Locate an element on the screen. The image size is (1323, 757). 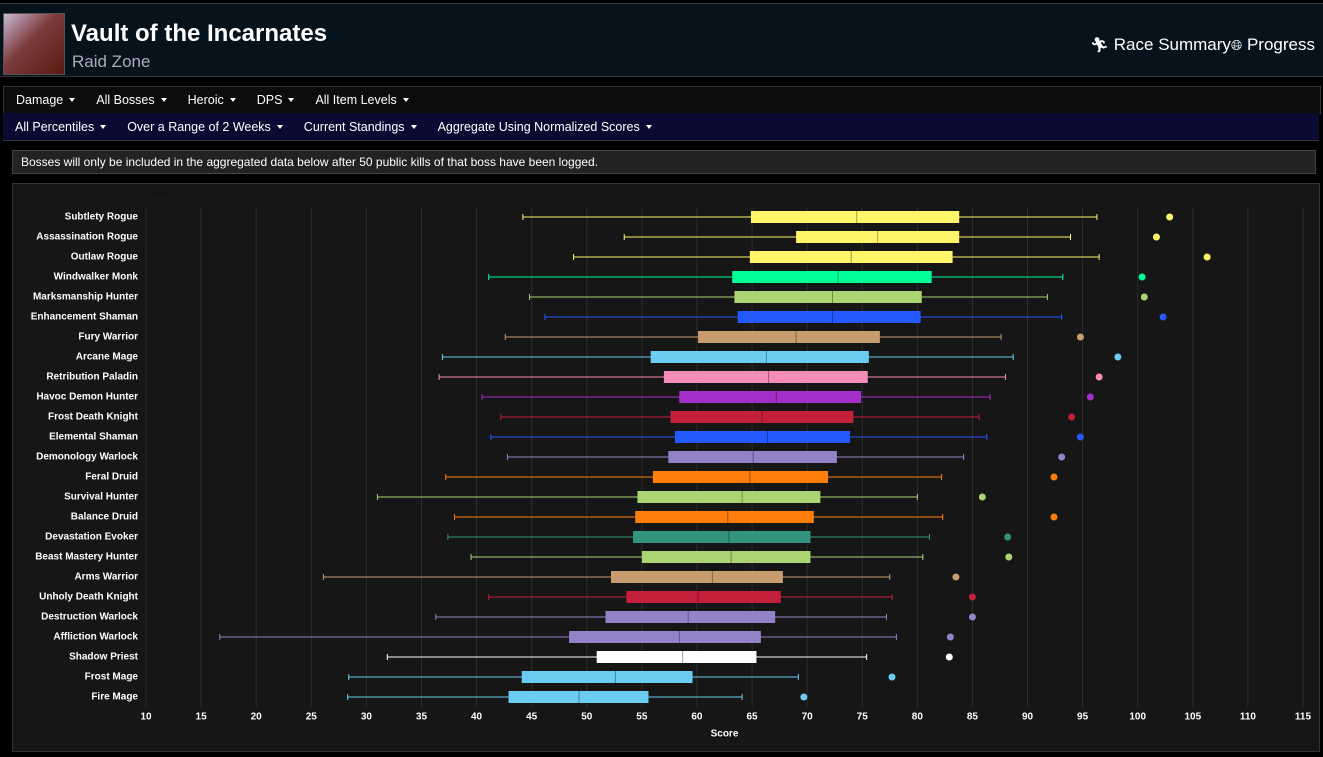
y-tick-label: Outlaw Rogue is located at coordinates (105, 257).